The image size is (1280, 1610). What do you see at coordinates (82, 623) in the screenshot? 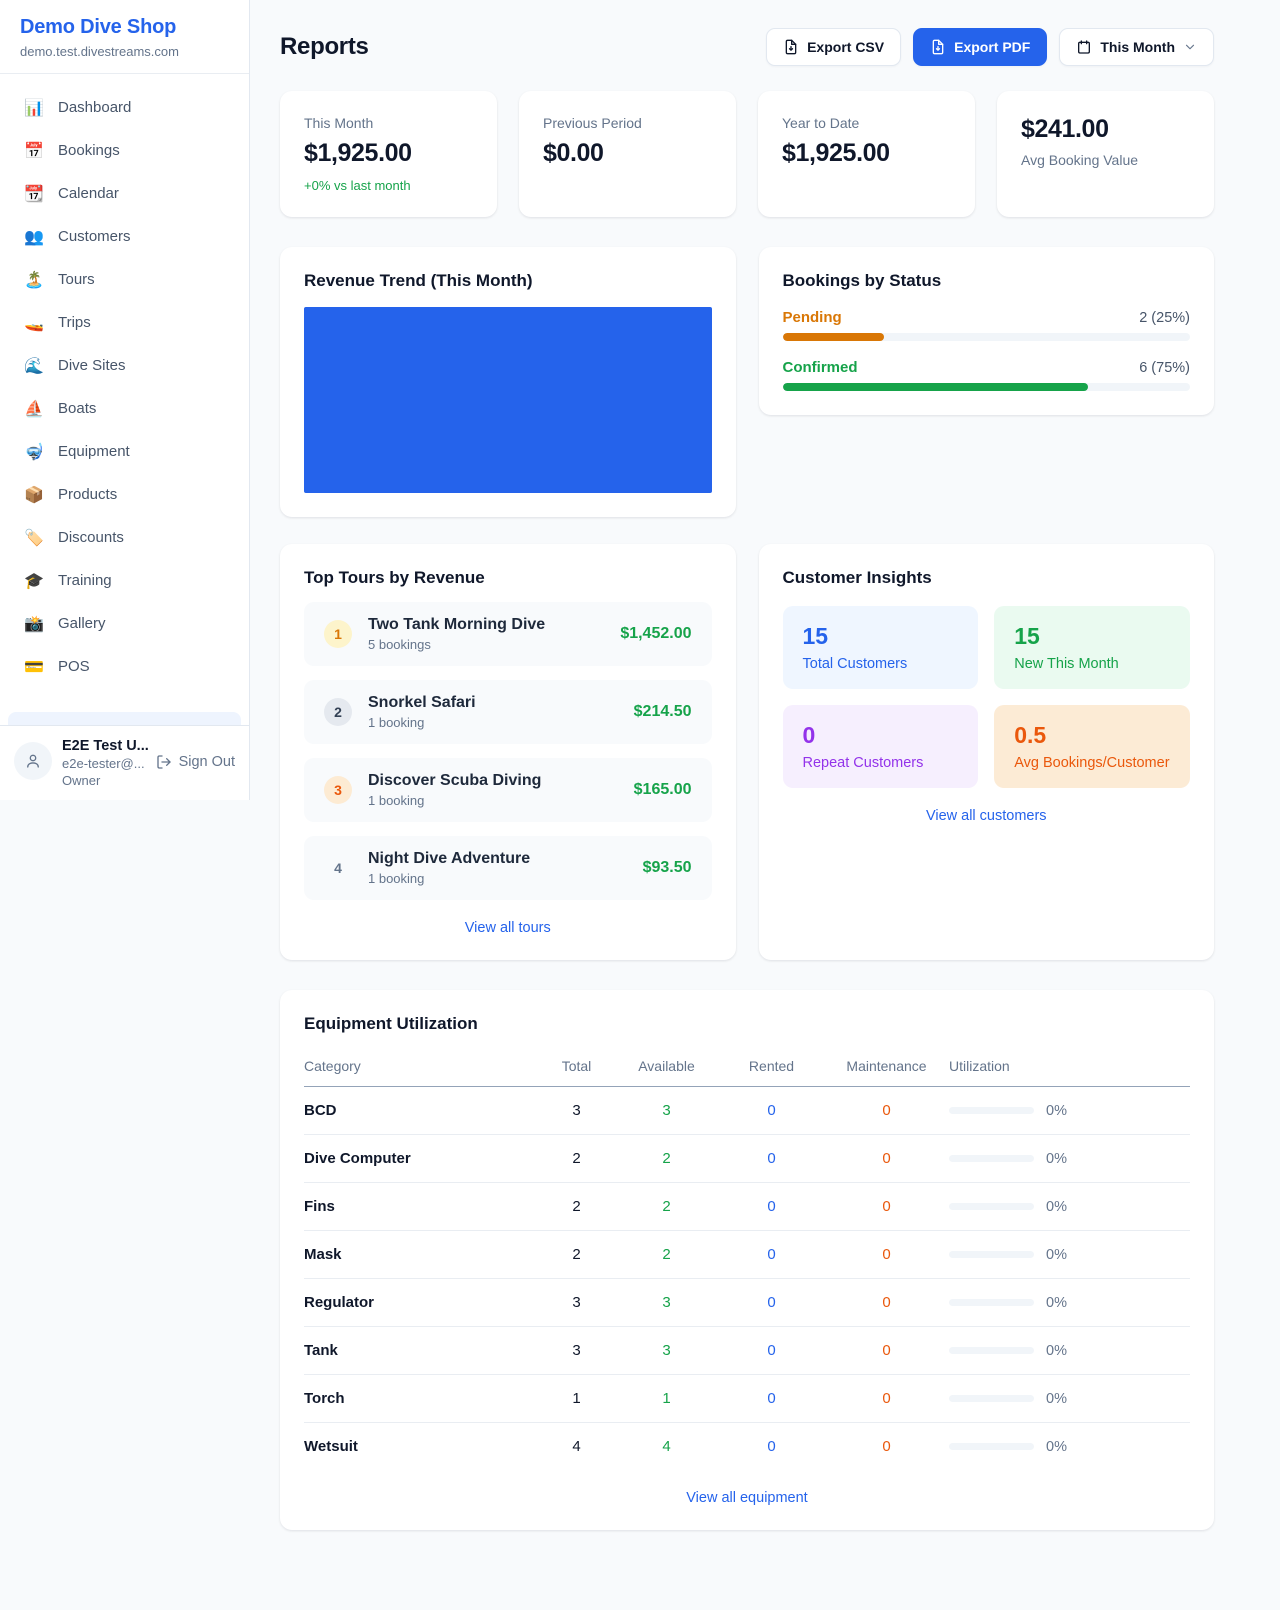
I see `sidebar-item-label: Gallery` at bounding box center [82, 623].